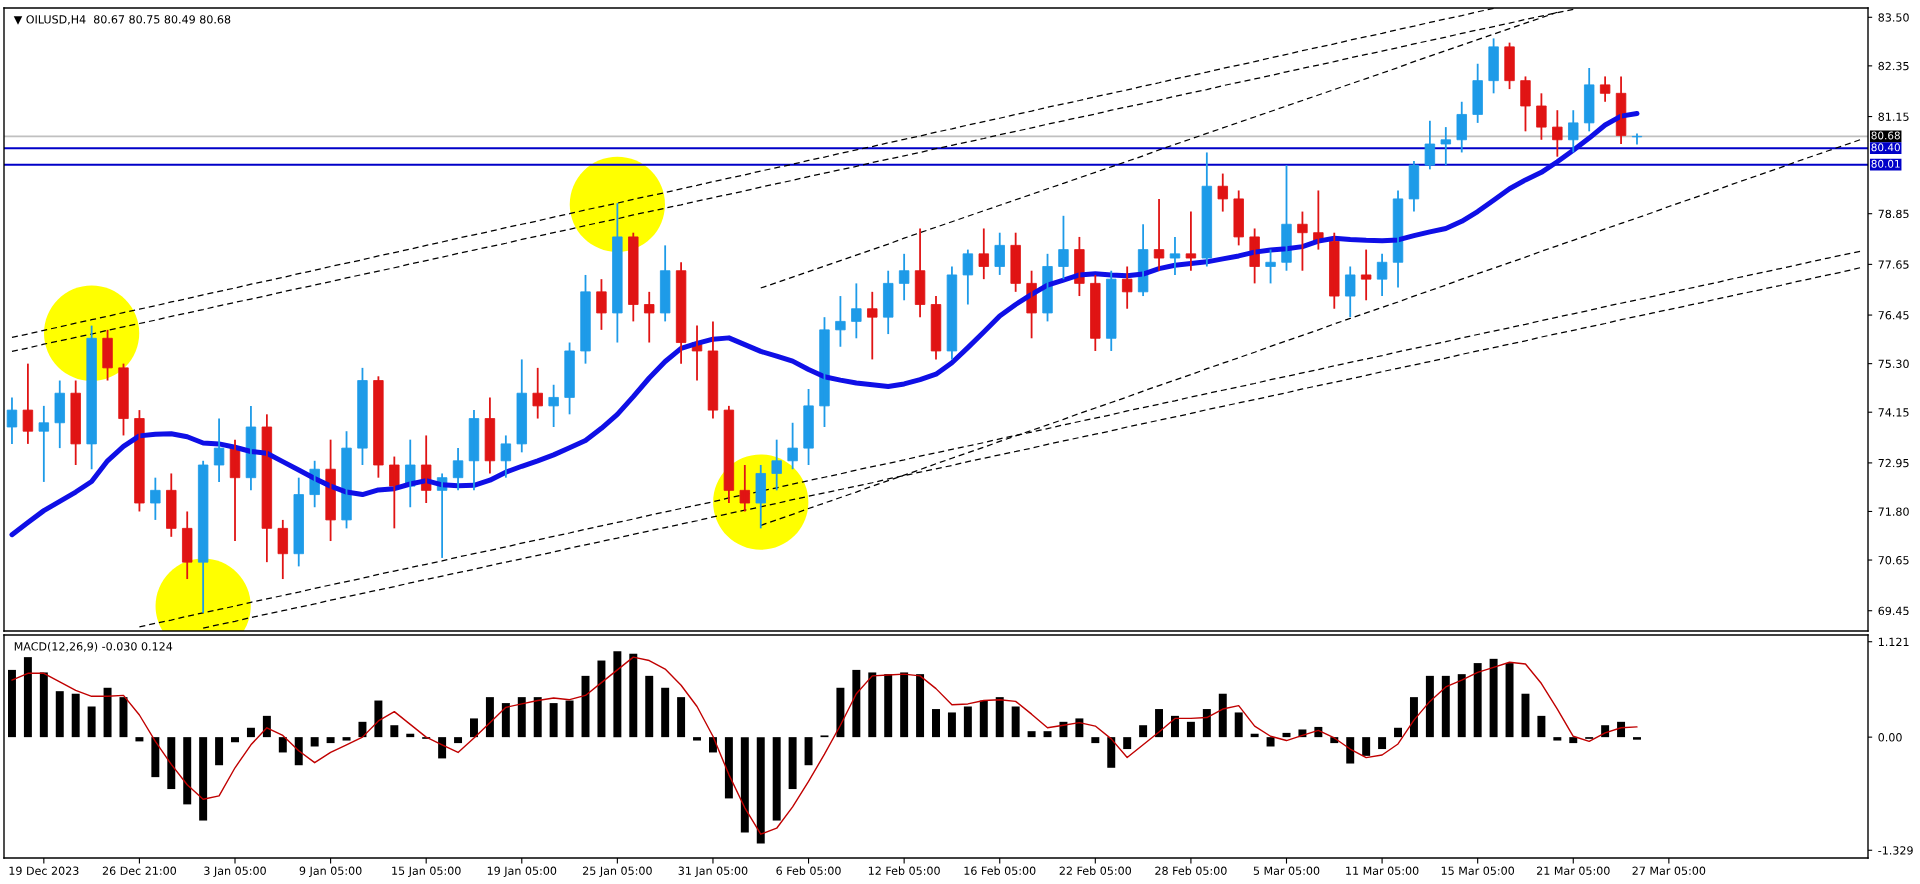  I want to click on x-tick-label: 12 Feb 05:00, so click(904, 870).